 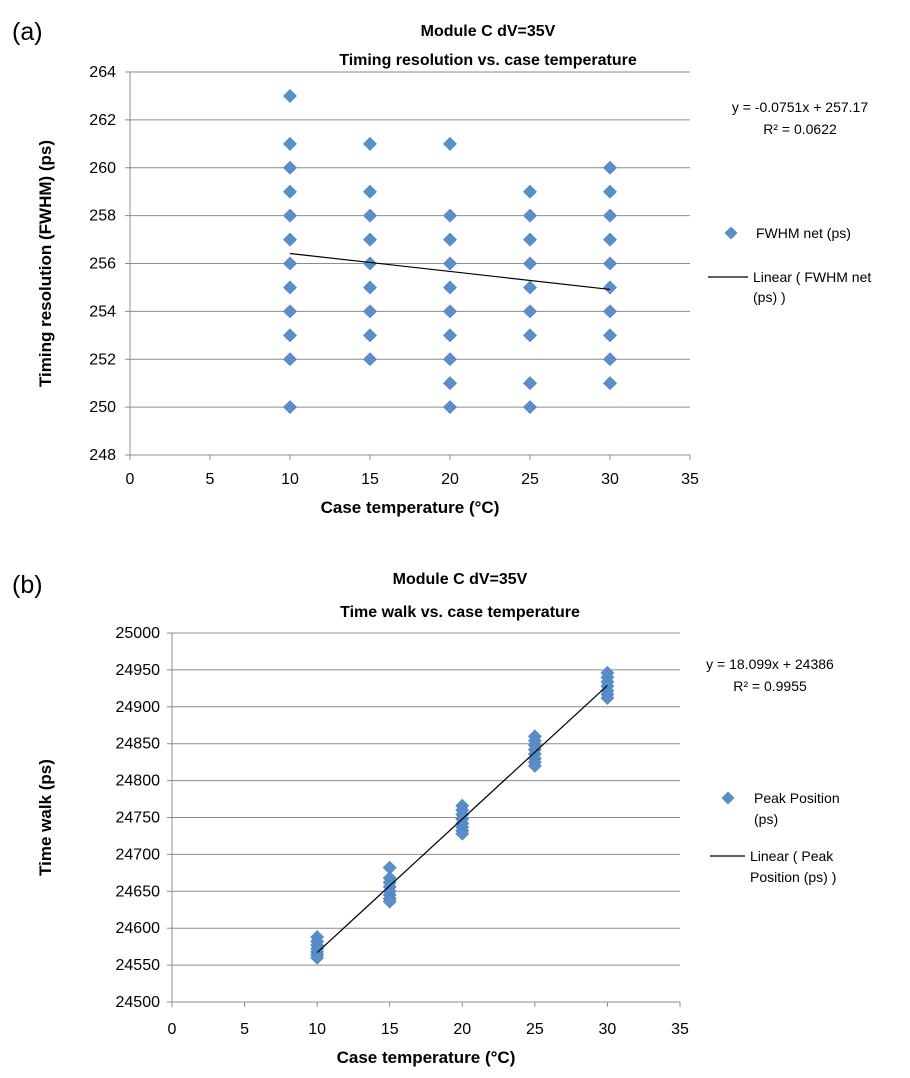 What do you see at coordinates (789, 265) in the screenshot?
I see `legend: FWHM net (ps) Linear ( FWHM net (ps) )` at bounding box center [789, 265].